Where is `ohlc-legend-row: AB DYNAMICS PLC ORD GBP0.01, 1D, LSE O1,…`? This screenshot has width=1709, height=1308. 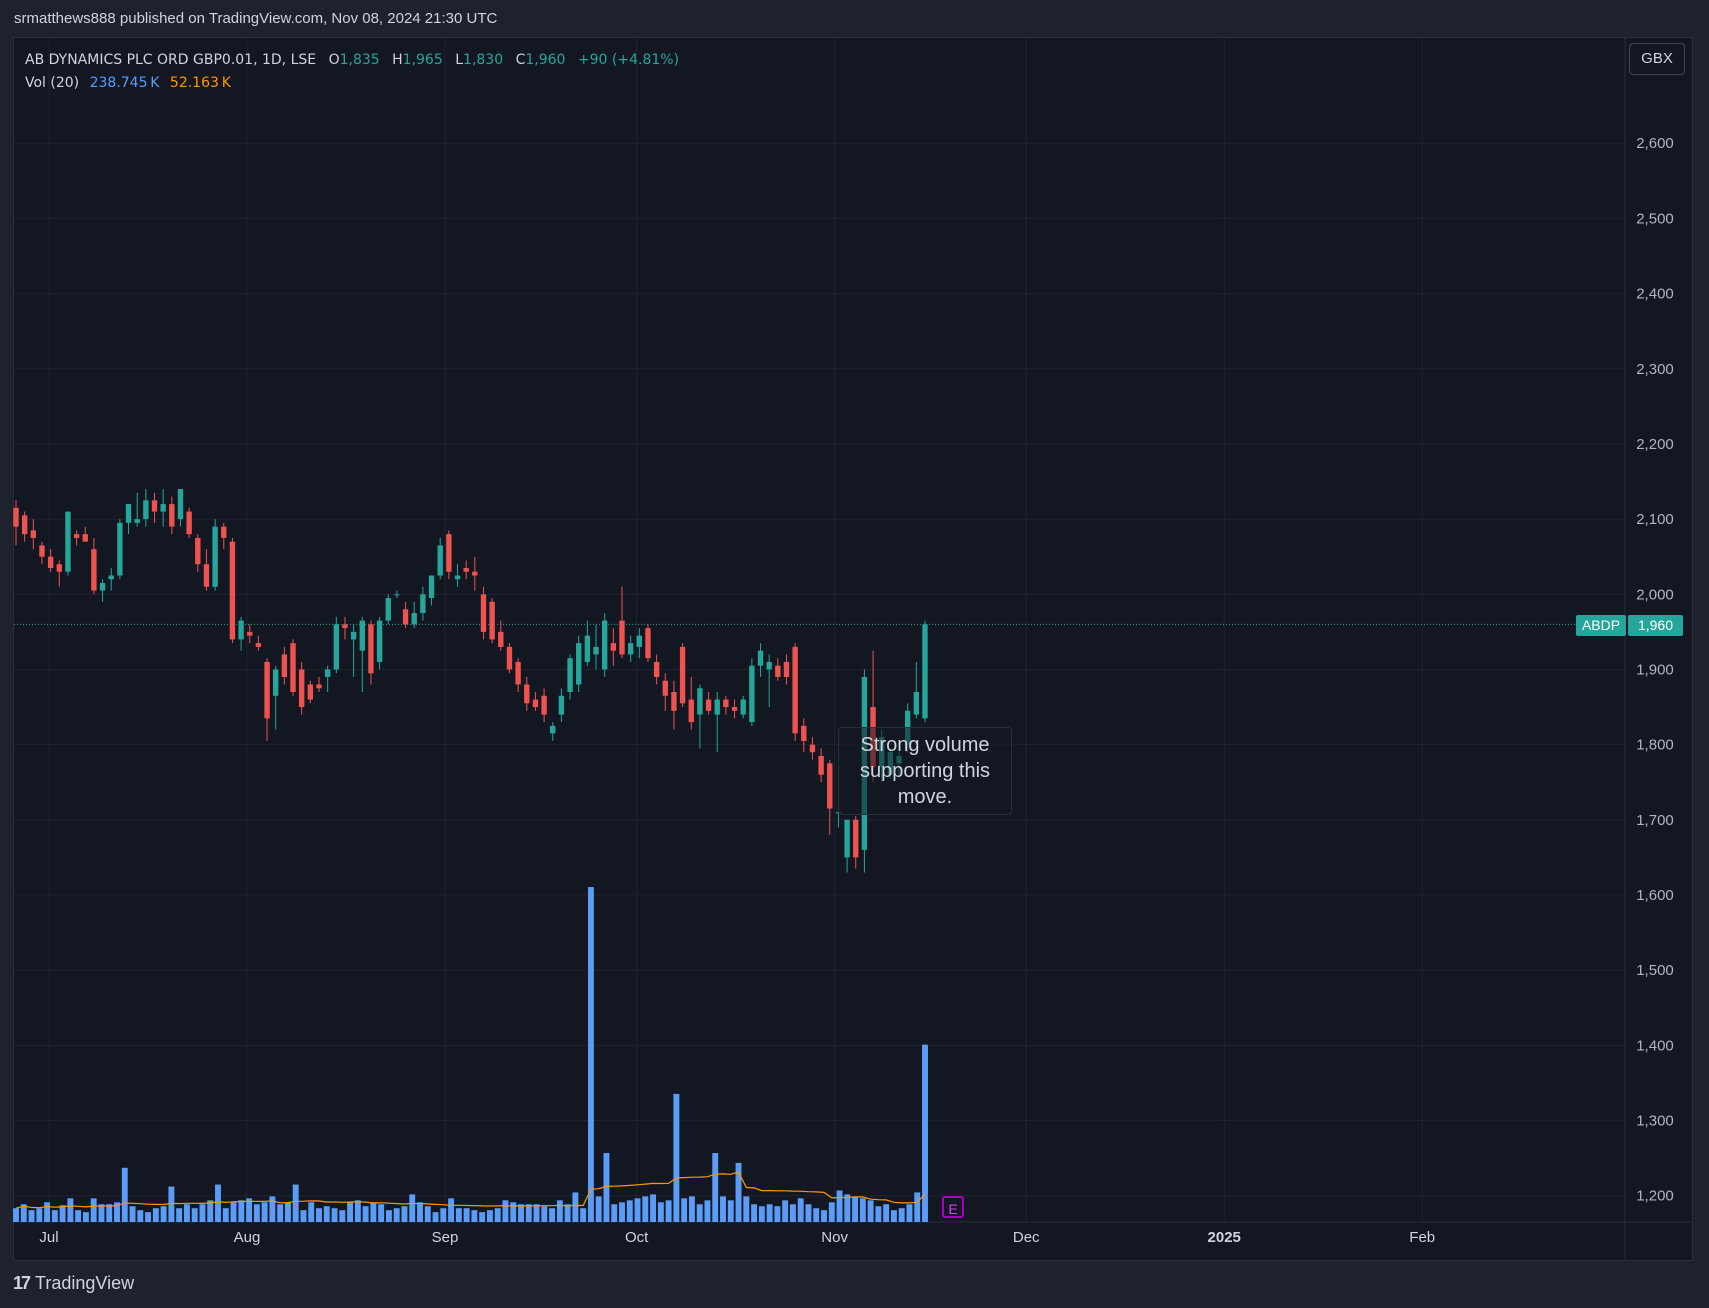
ohlc-legend-row: AB DYNAMICS PLC ORD GBP0.01, 1D, LSE O1,… is located at coordinates (352, 60).